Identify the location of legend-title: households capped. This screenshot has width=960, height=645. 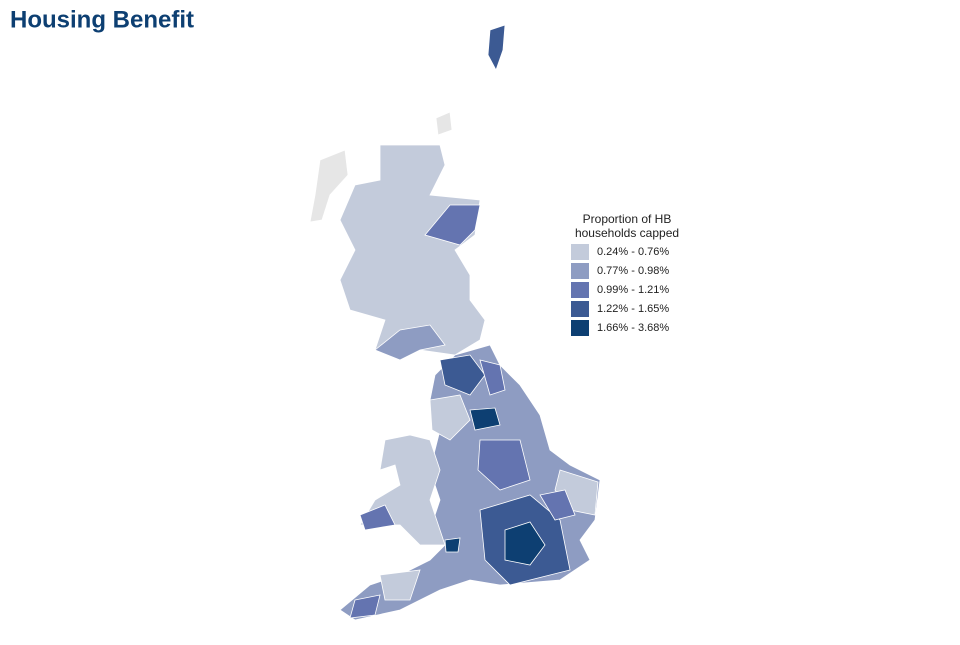
(627, 233).